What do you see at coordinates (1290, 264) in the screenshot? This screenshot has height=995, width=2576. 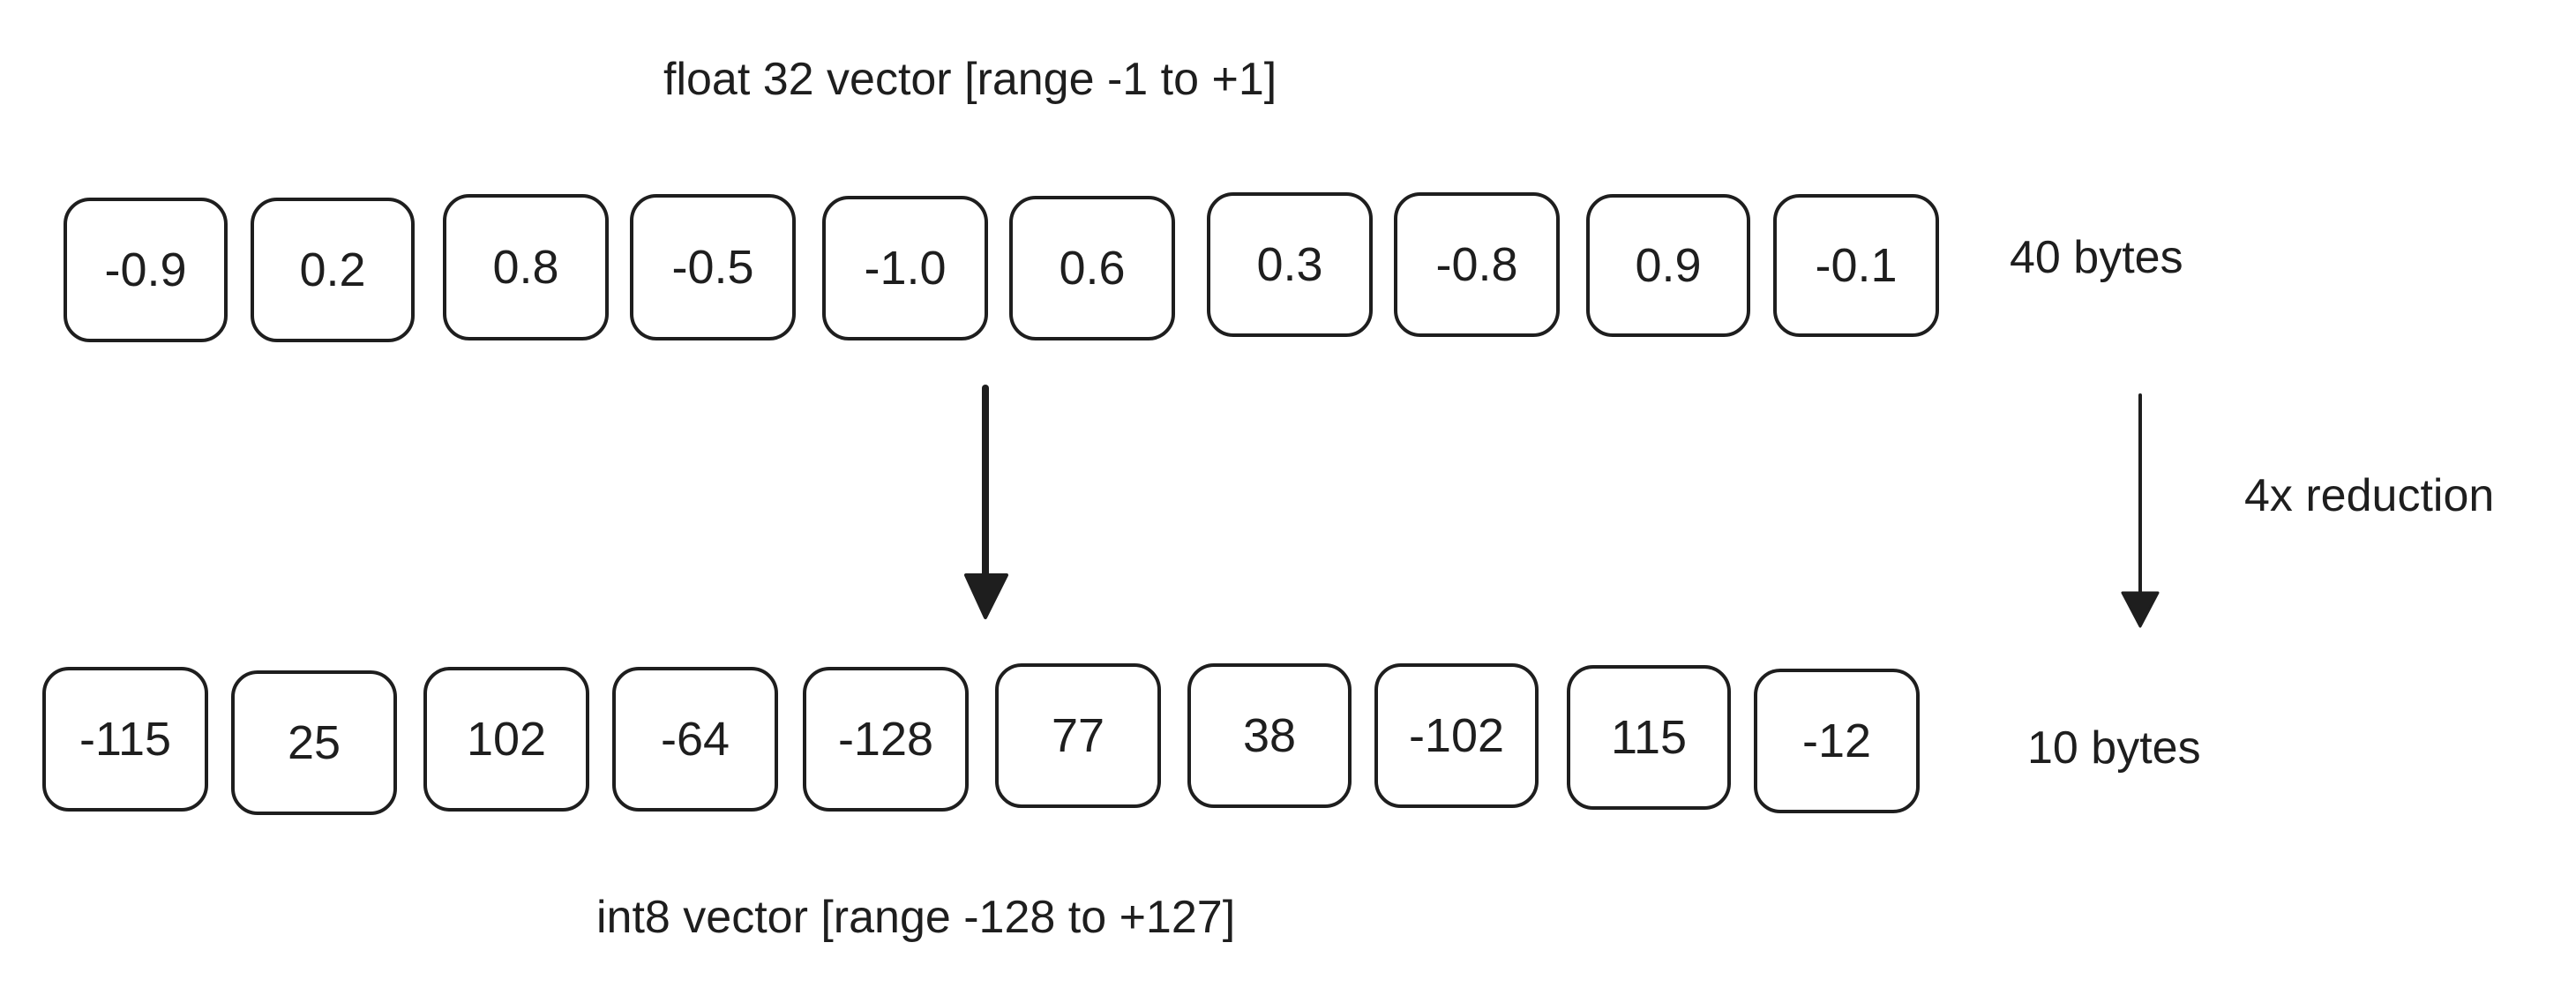 I see `float-cell: 0.3` at bounding box center [1290, 264].